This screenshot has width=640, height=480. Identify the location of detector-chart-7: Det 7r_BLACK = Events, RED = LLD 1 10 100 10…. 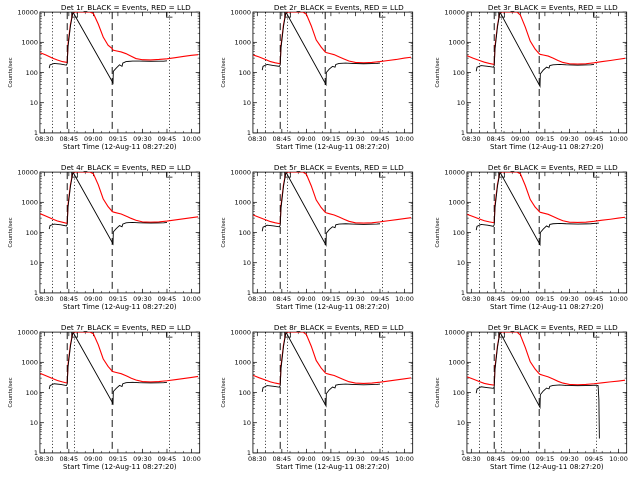
(104, 397).